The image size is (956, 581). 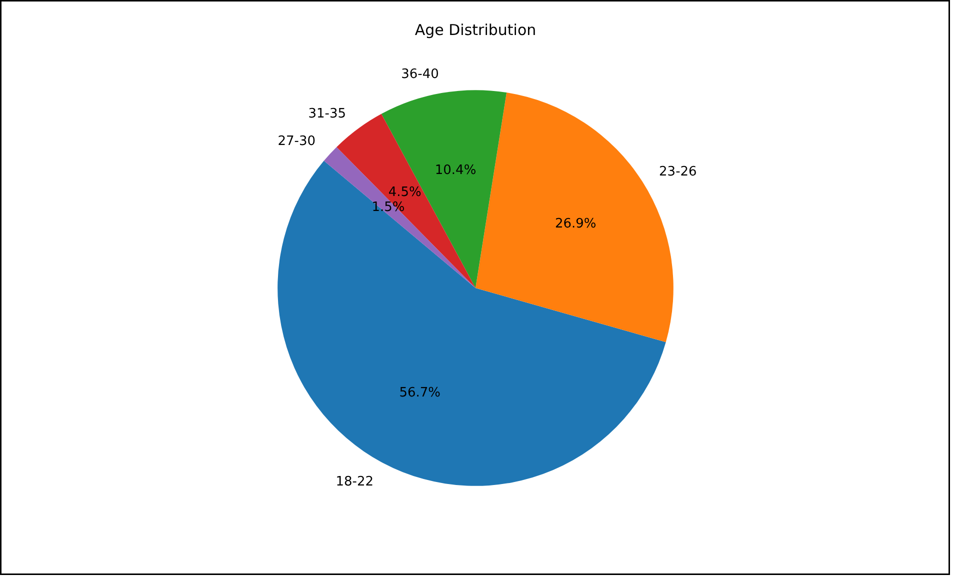 What do you see at coordinates (420, 74) in the screenshot?
I see `slice-label: 36-40` at bounding box center [420, 74].